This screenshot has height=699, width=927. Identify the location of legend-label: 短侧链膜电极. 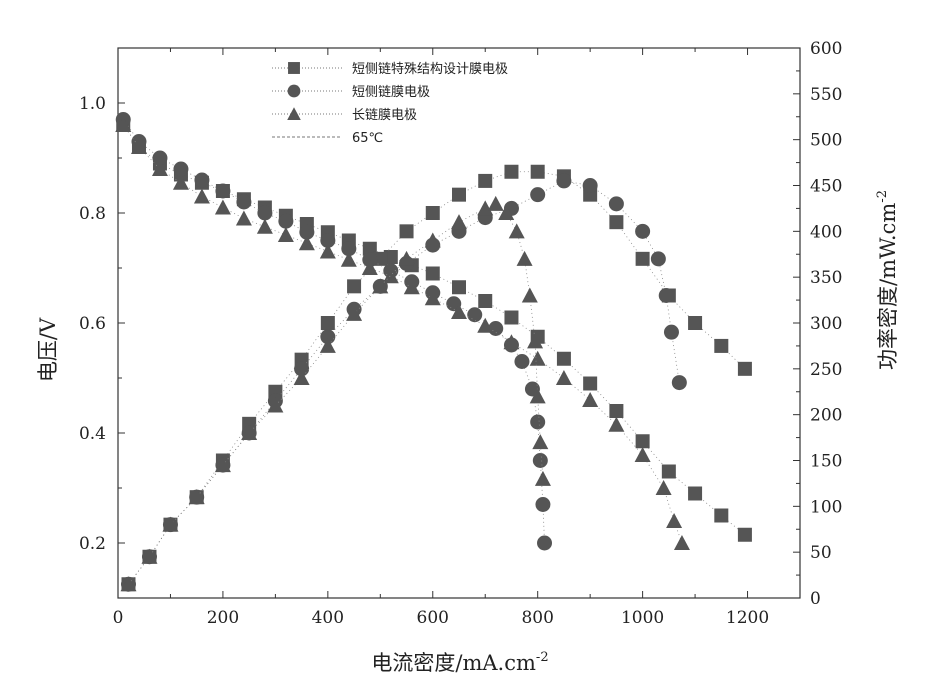
(391, 92).